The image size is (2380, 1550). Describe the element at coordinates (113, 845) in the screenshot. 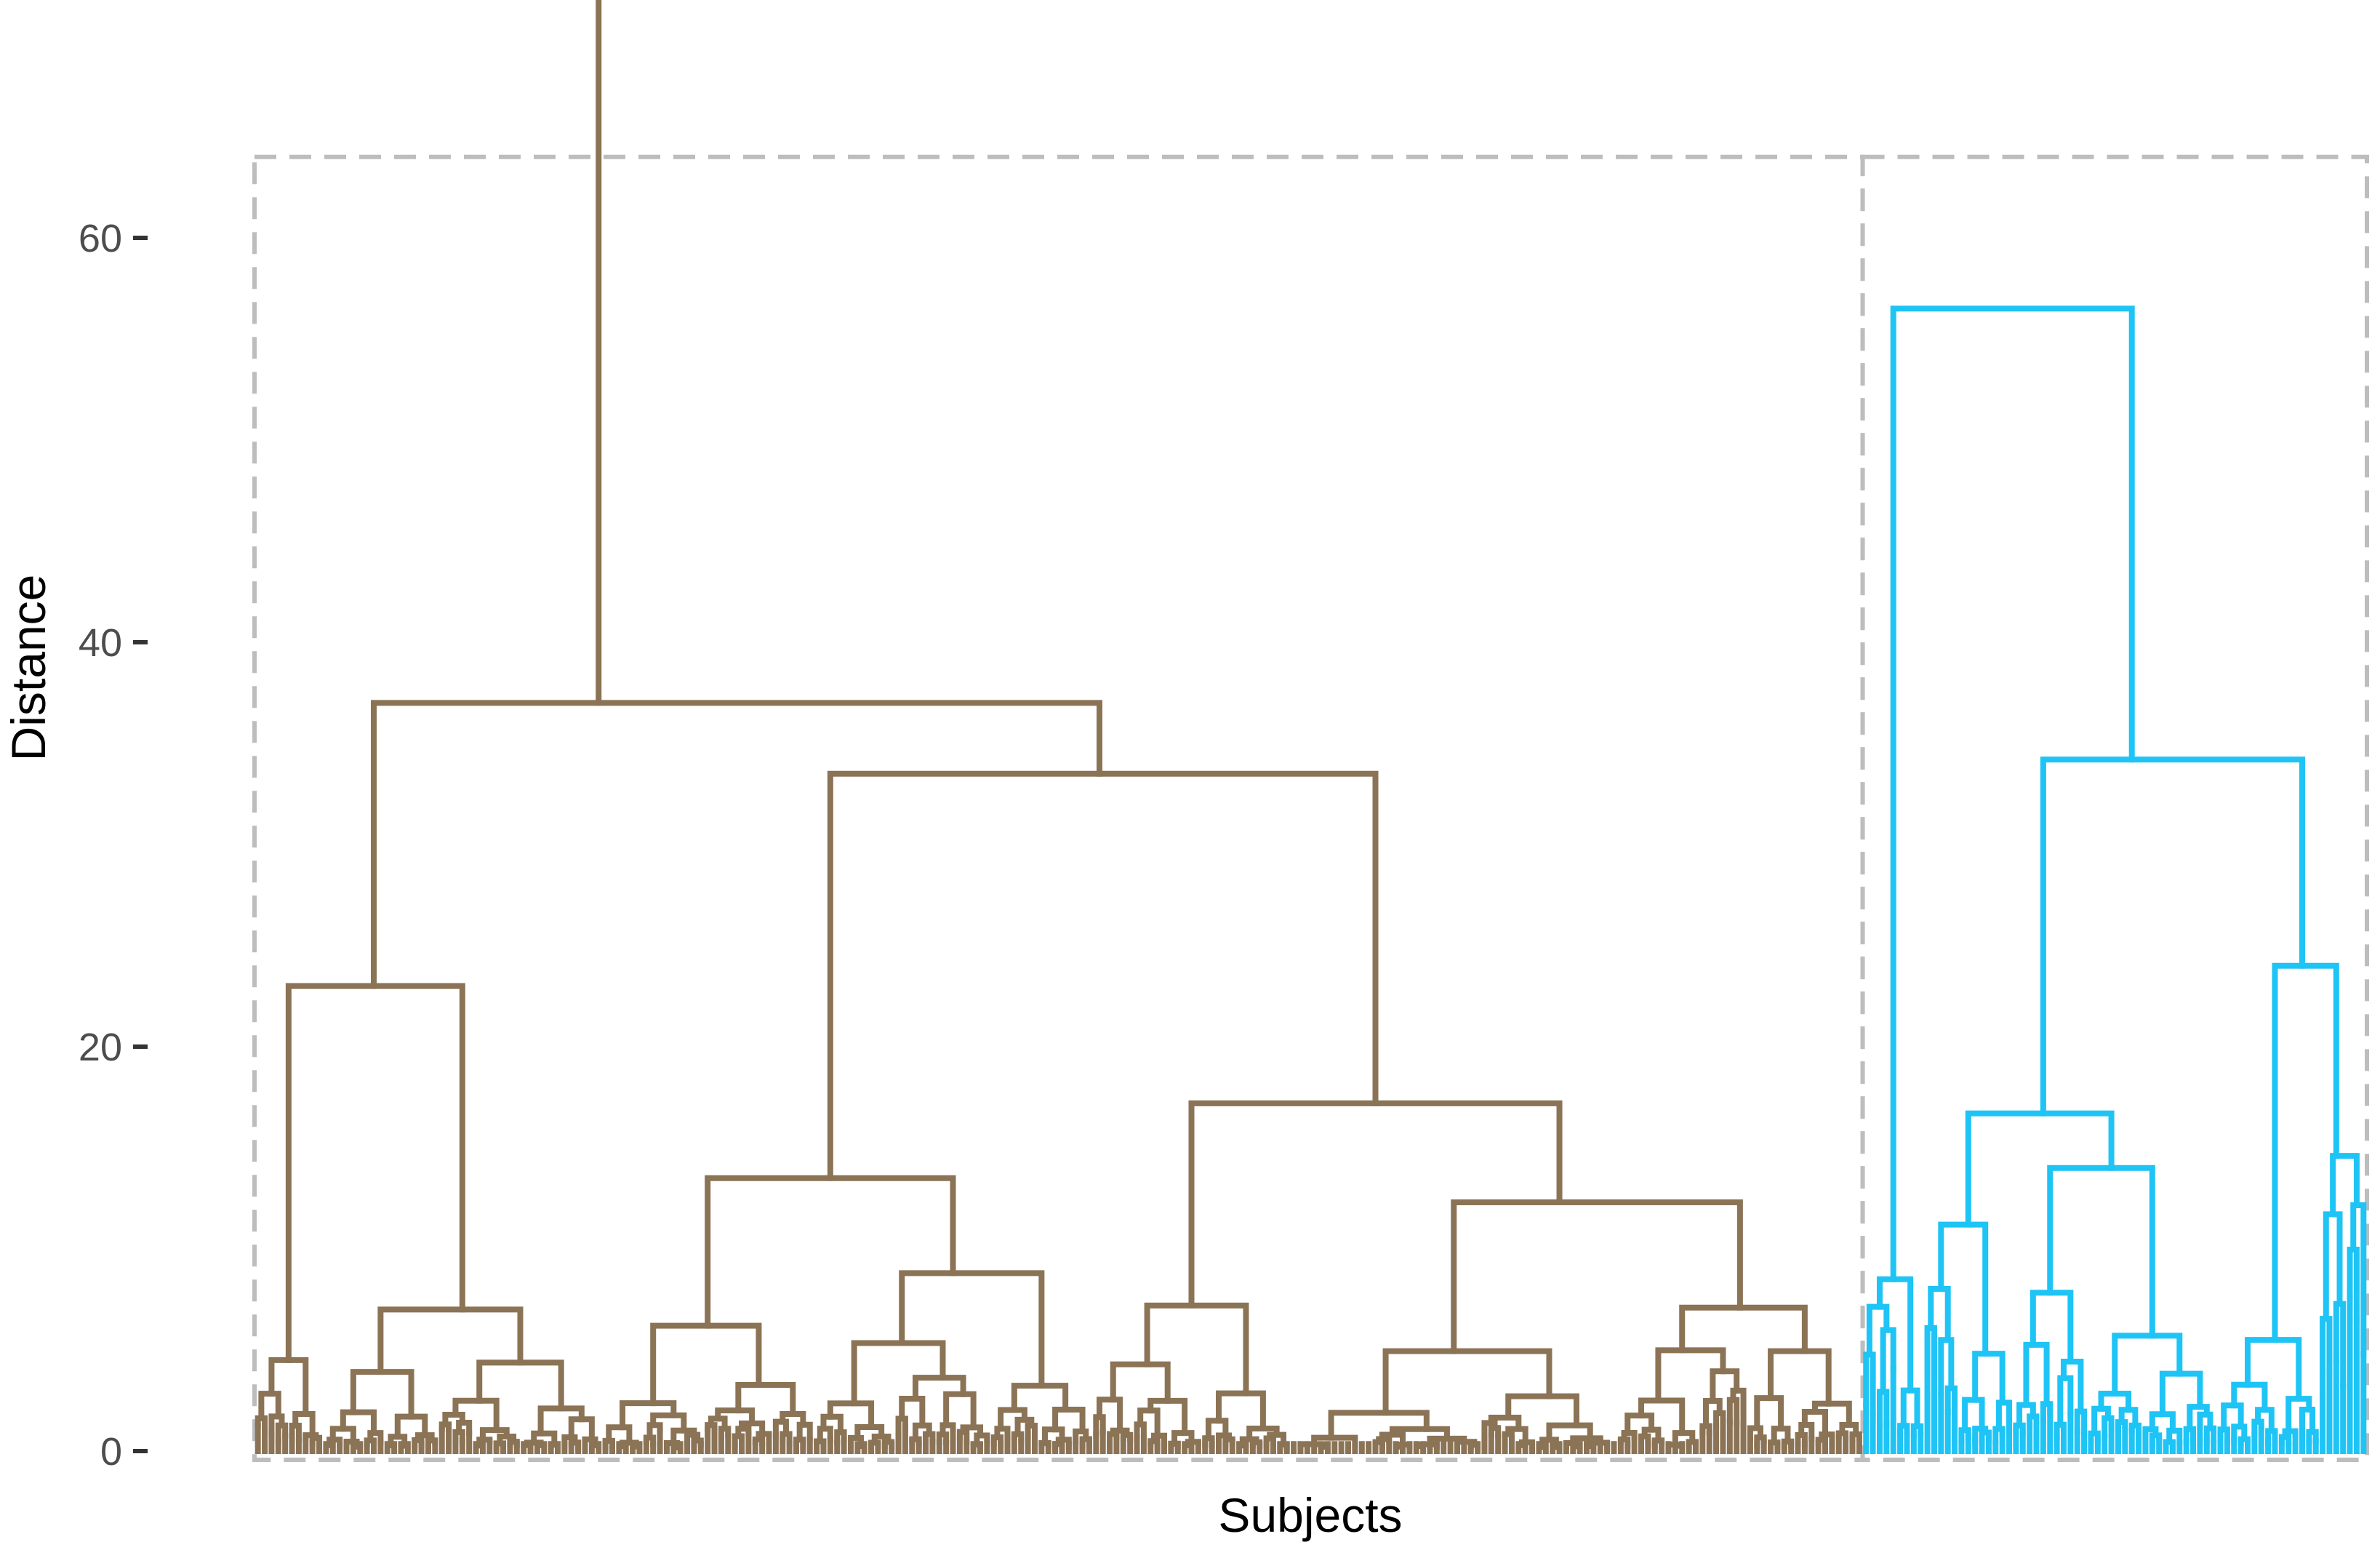

I see `y-axis: 0 20 40 60` at that location.